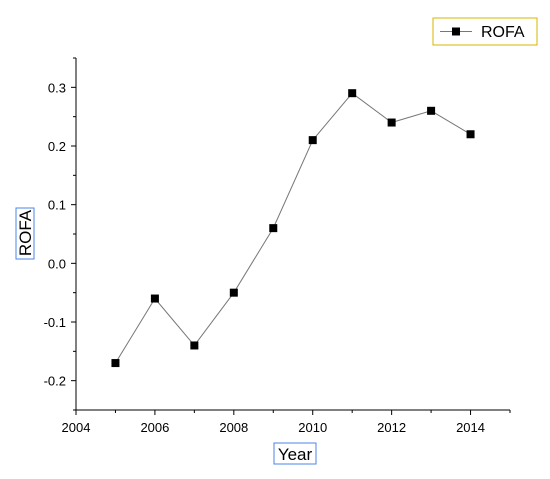 The image size is (550, 479). I want to click on x-tick-label: 2012, so click(391, 427).